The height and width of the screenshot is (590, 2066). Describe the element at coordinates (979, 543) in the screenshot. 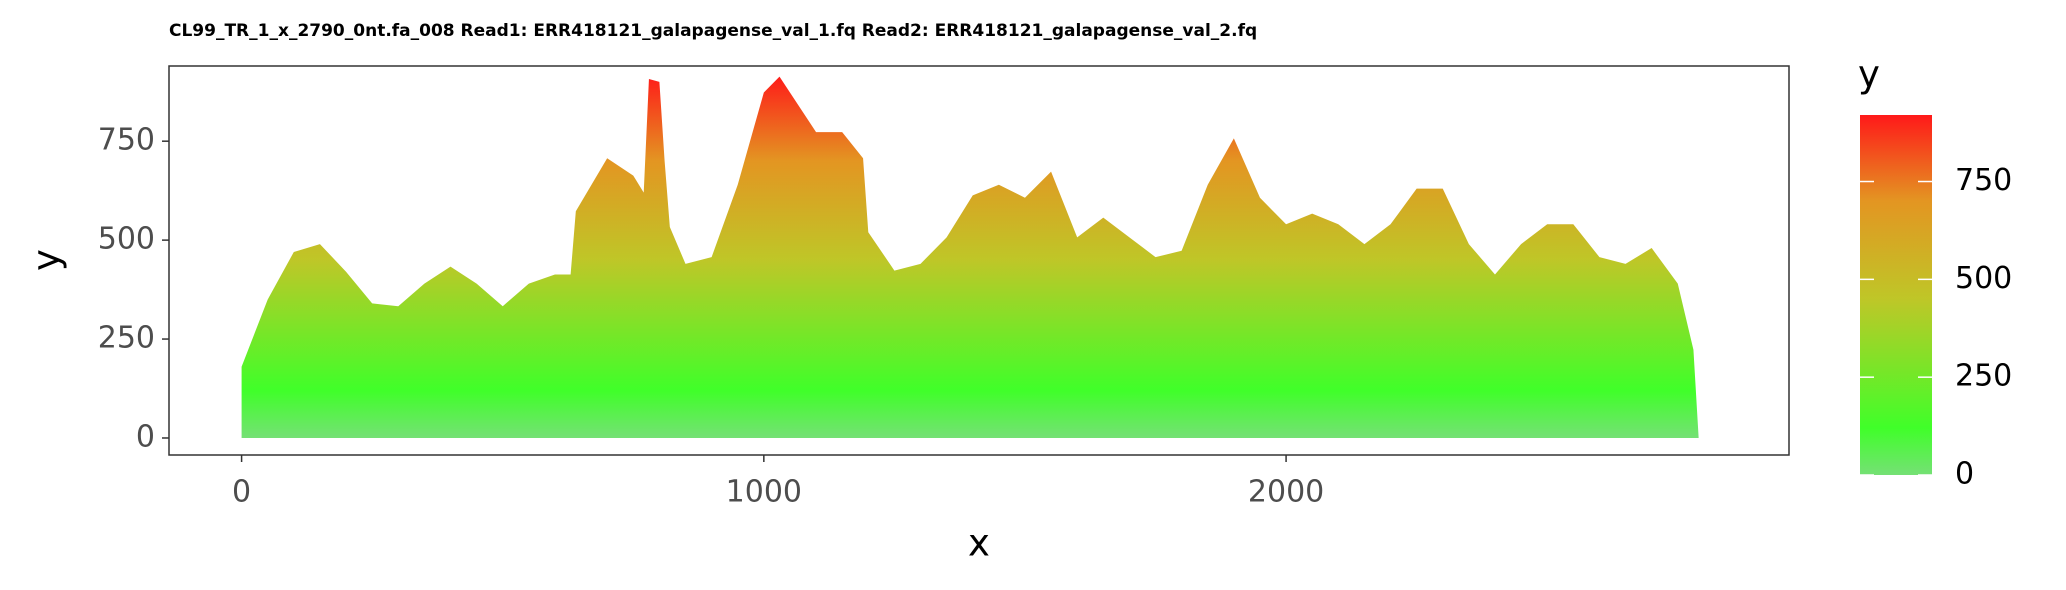

I see `x-axis-label: x` at that location.